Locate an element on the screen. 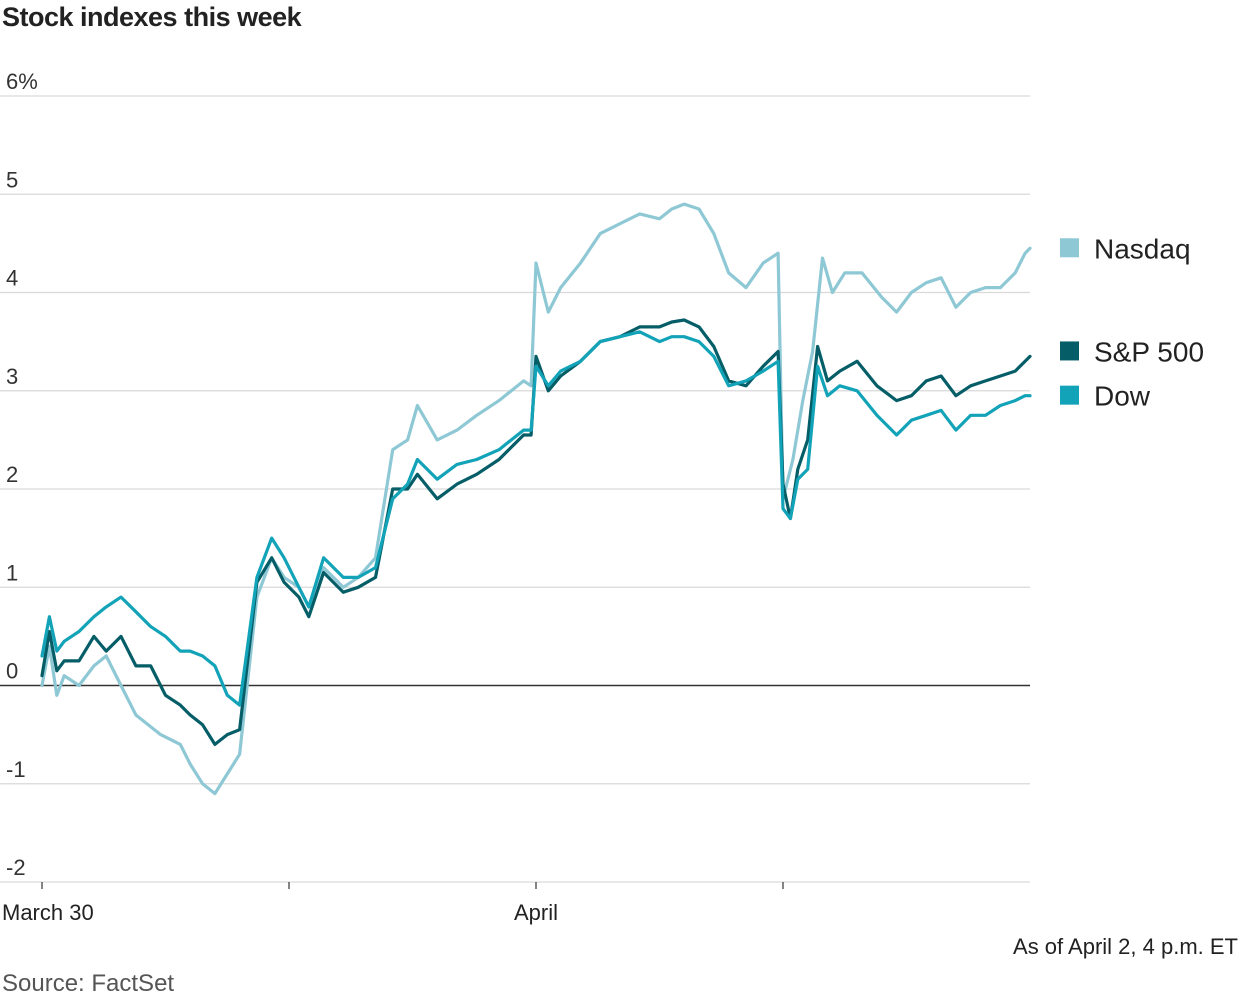 The image size is (1240, 1002). legend: Nasdaq S&P 500 Dow is located at coordinates (1132, 322).